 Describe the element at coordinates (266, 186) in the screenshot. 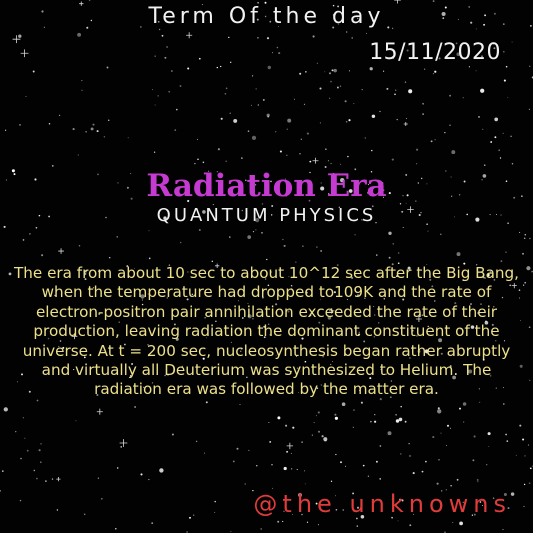

I see `term-name: Radiation Era` at that location.